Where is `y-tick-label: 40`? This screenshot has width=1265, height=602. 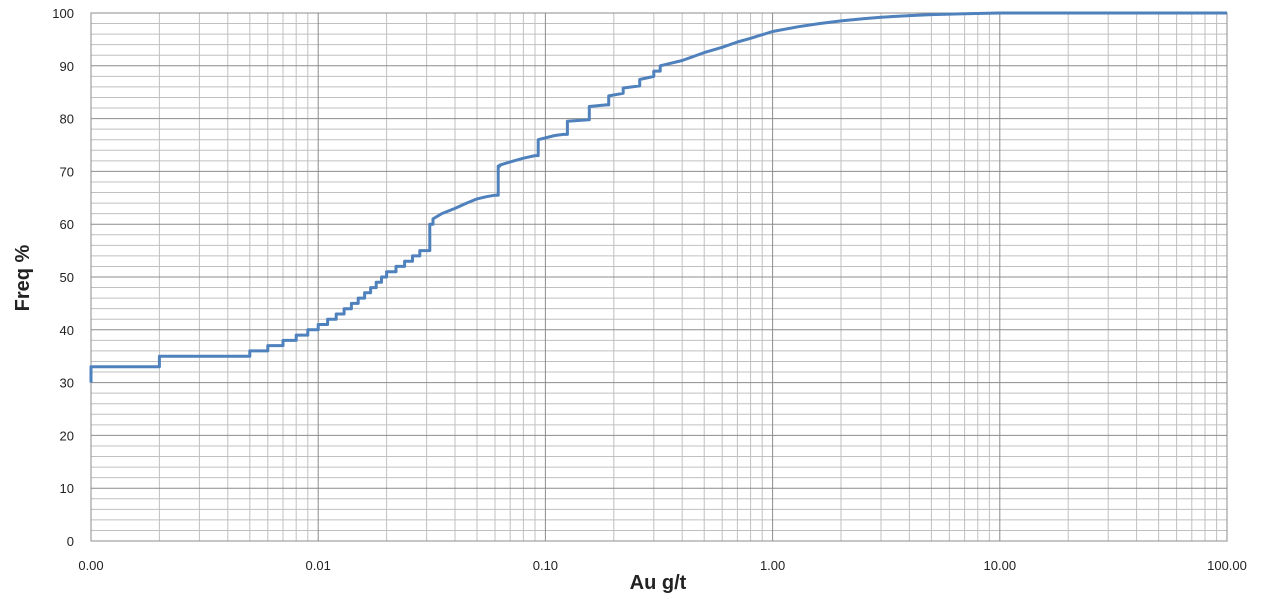 y-tick-label: 40 is located at coordinates (67, 330).